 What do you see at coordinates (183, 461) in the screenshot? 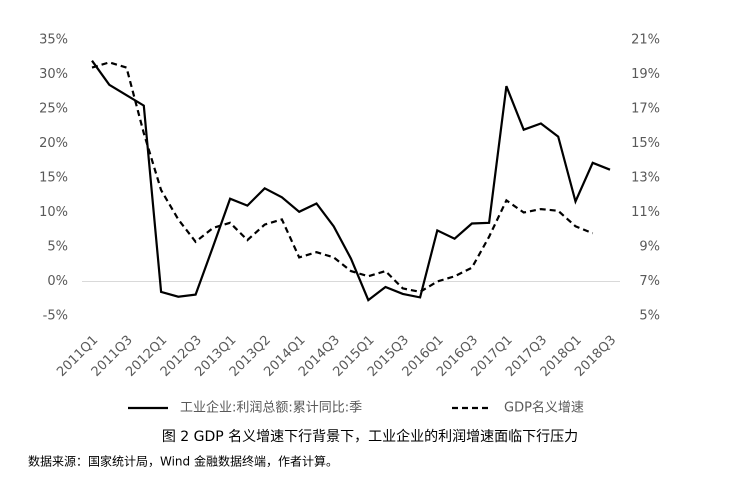
I see `source: 数据来源：国家统计局，Wind 金融数据终端，作者计算。` at bounding box center [183, 461].